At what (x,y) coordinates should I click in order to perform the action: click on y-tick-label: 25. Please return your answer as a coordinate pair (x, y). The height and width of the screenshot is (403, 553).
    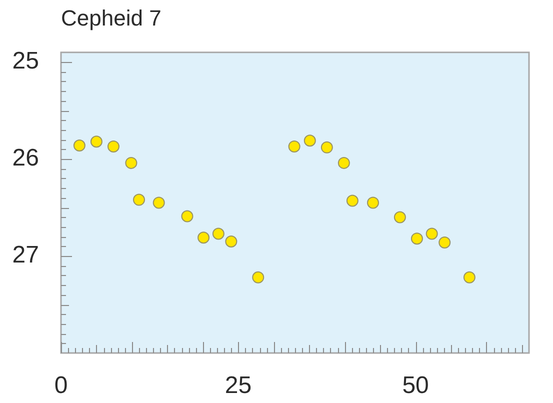
    Looking at the image, I should click on (25, 61).